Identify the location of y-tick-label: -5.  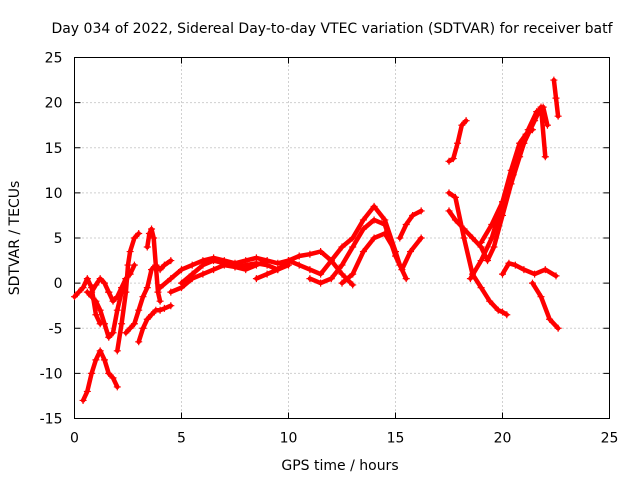
(56, 329).